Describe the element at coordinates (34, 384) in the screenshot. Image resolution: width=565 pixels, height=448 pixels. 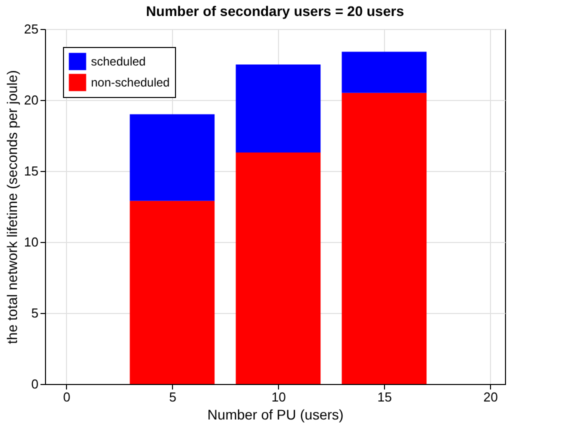
I see `y-tick-label: 0` at that location.